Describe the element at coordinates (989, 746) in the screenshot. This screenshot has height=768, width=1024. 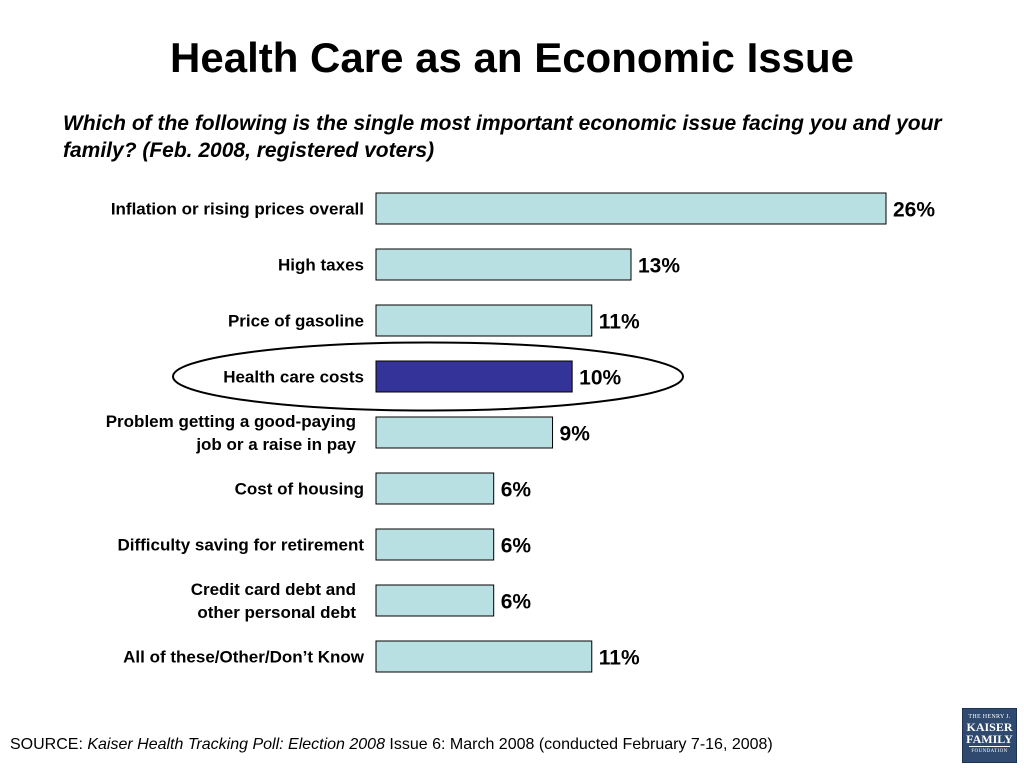
I see `logo-rule` at that location.